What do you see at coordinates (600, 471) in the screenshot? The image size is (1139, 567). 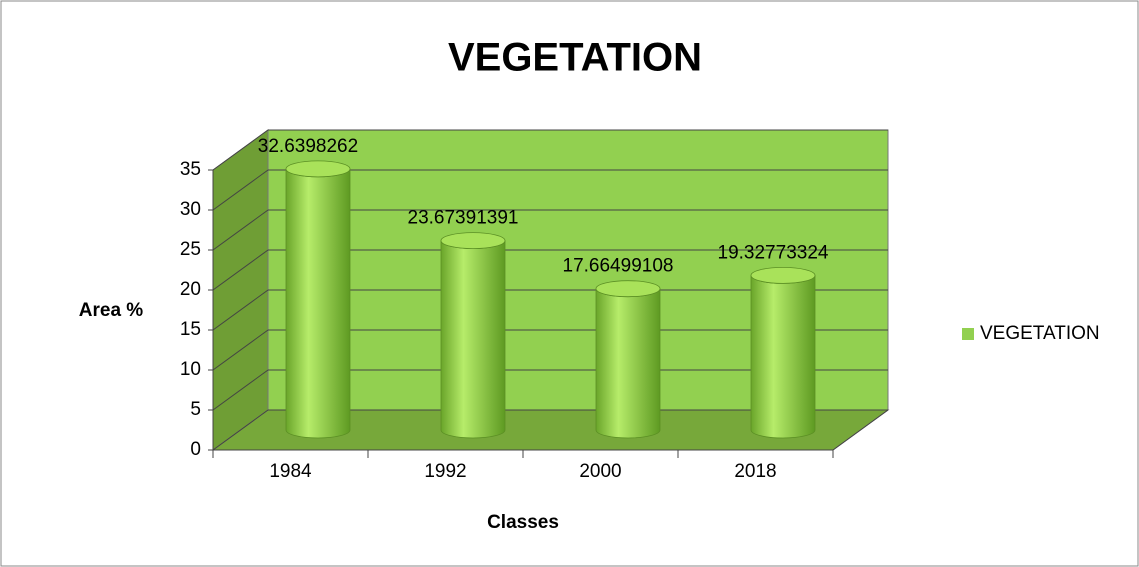 I see `x-tick-label: 2000` at bounding box center [600, 471].